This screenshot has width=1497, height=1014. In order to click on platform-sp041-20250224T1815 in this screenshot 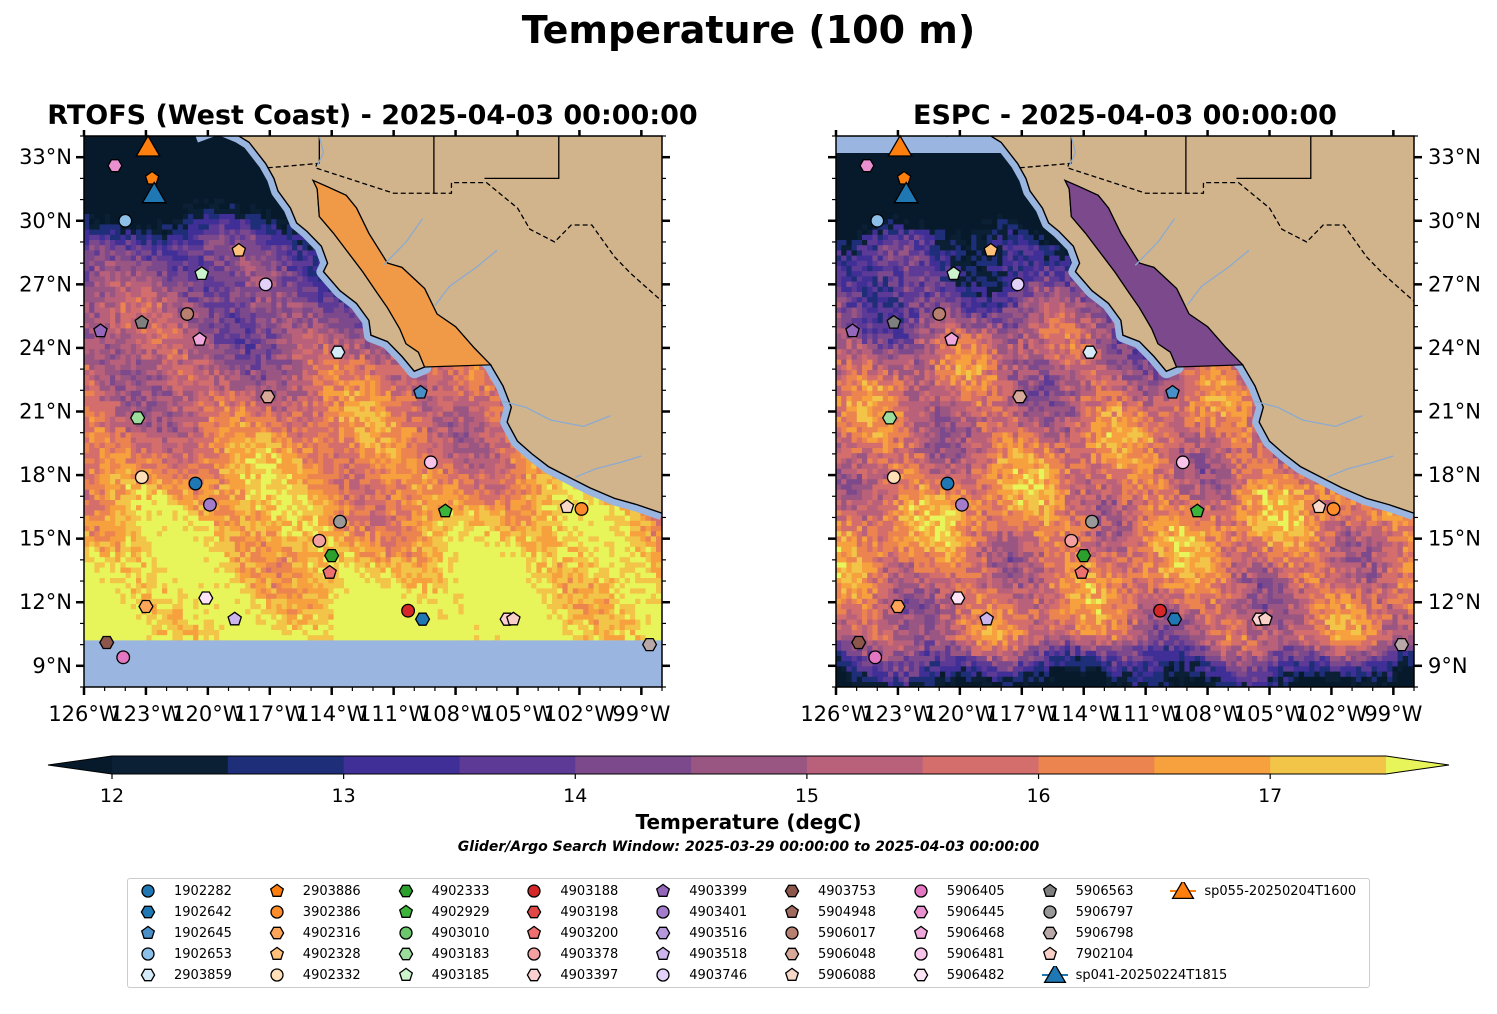, I will do `click(906, 192)`.